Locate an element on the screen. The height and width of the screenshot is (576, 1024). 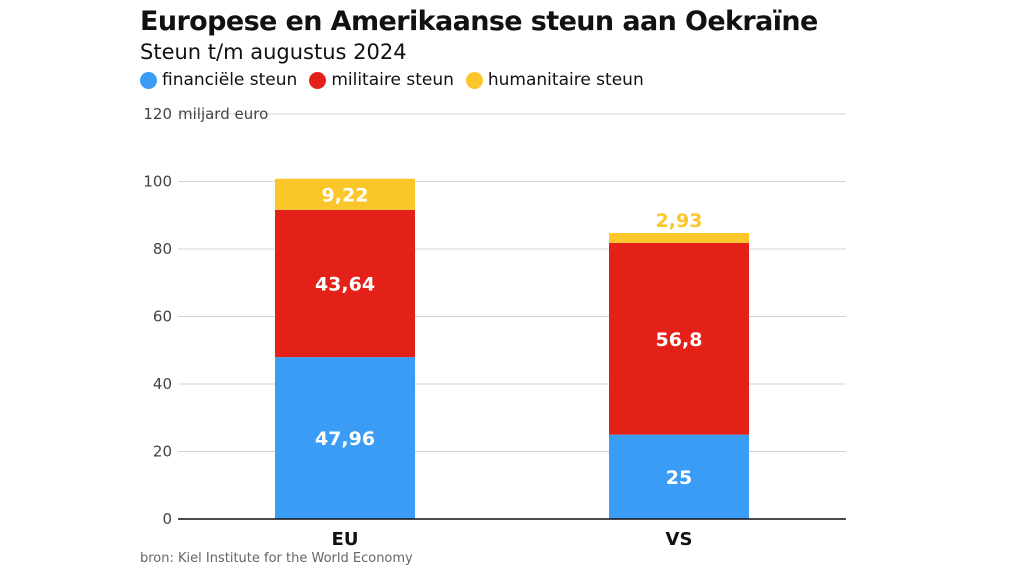
y-tick-label: 20 is located at coordinates (162, 452).